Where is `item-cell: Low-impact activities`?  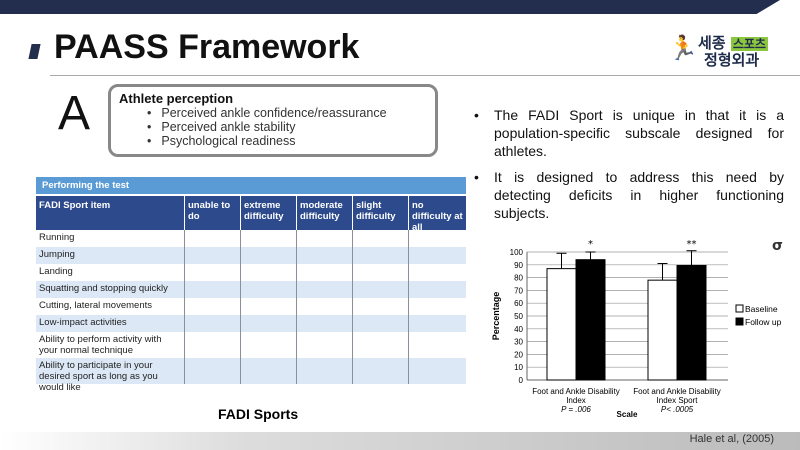
item-cell: Low-impact activities is located at coordinates (110, 323).